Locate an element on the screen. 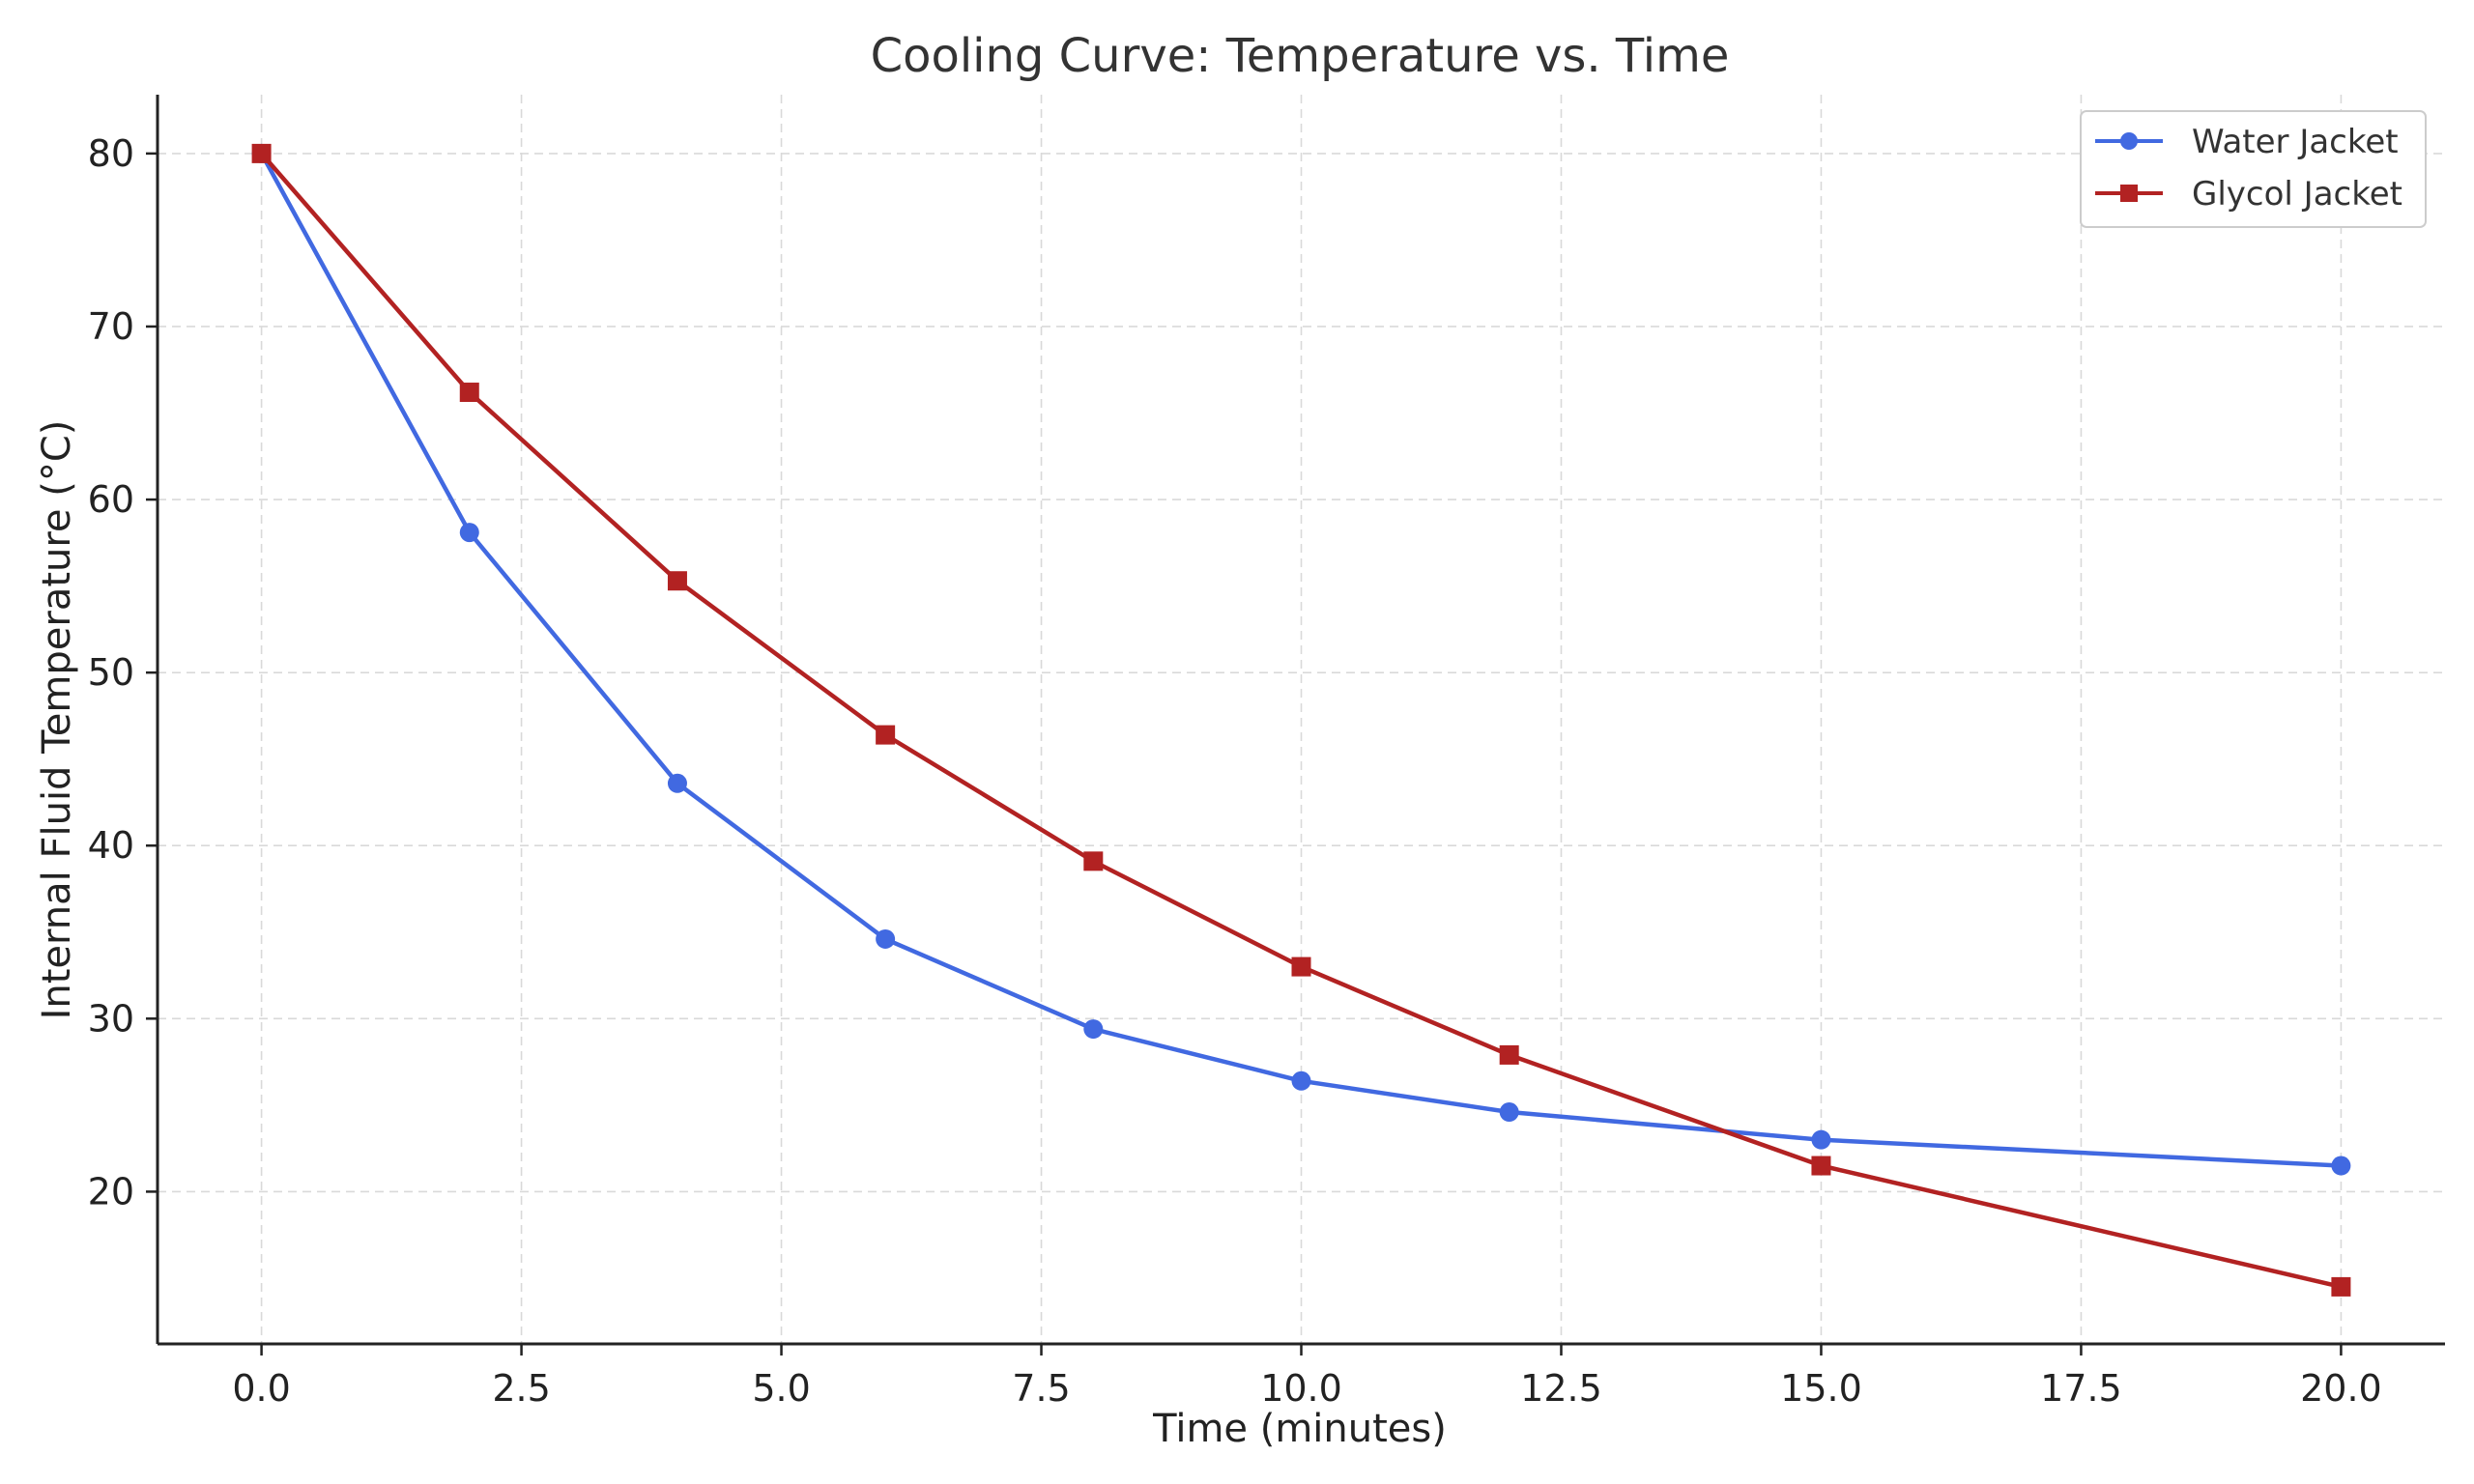  x-tick-label-0: 0.0 is located at coordinates (261, 1388).